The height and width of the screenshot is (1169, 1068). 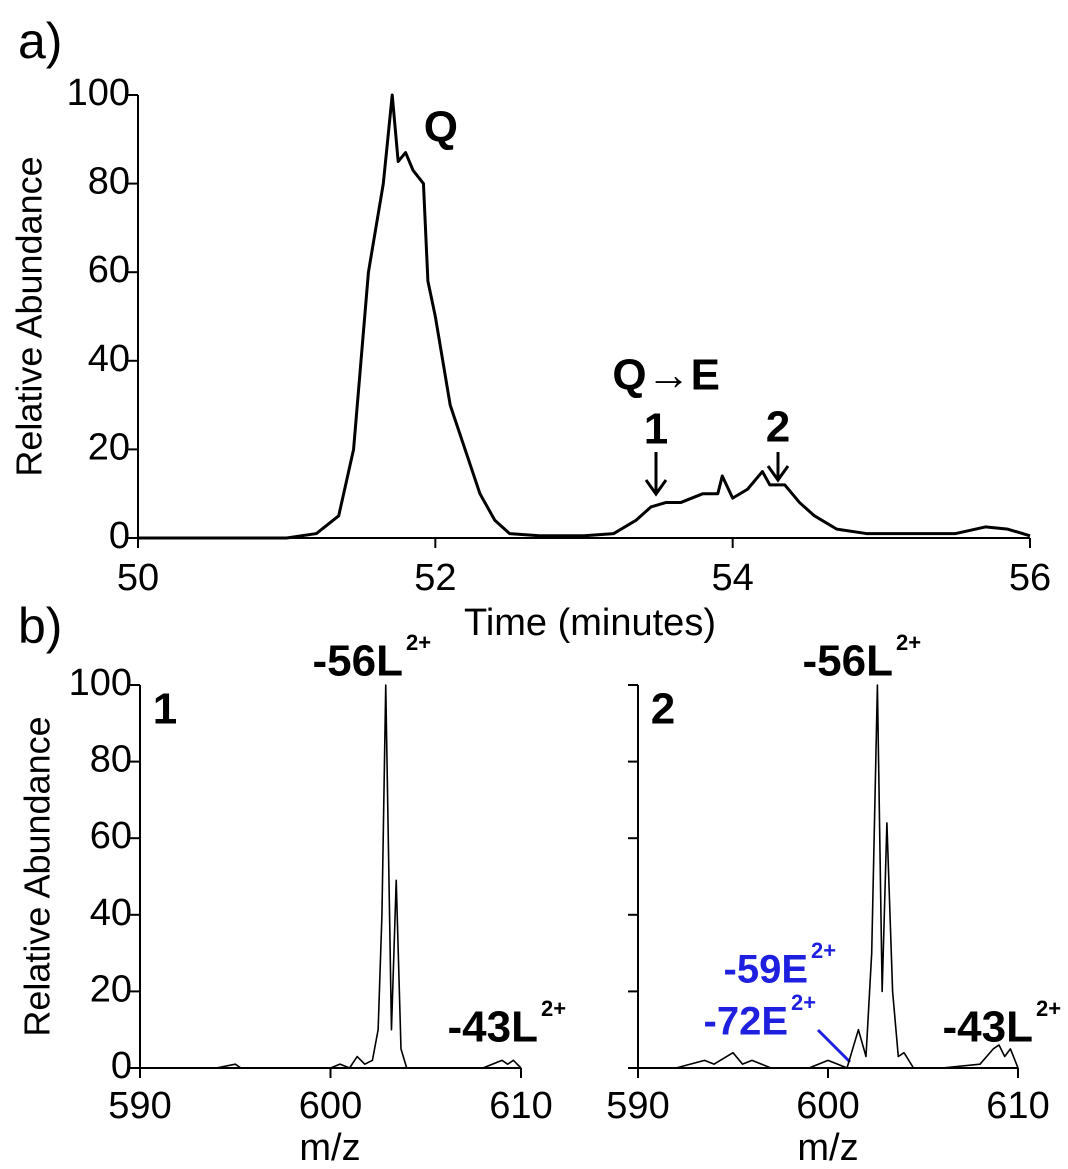 I want to click on annotation: -59E, so click(x=766, y=970).